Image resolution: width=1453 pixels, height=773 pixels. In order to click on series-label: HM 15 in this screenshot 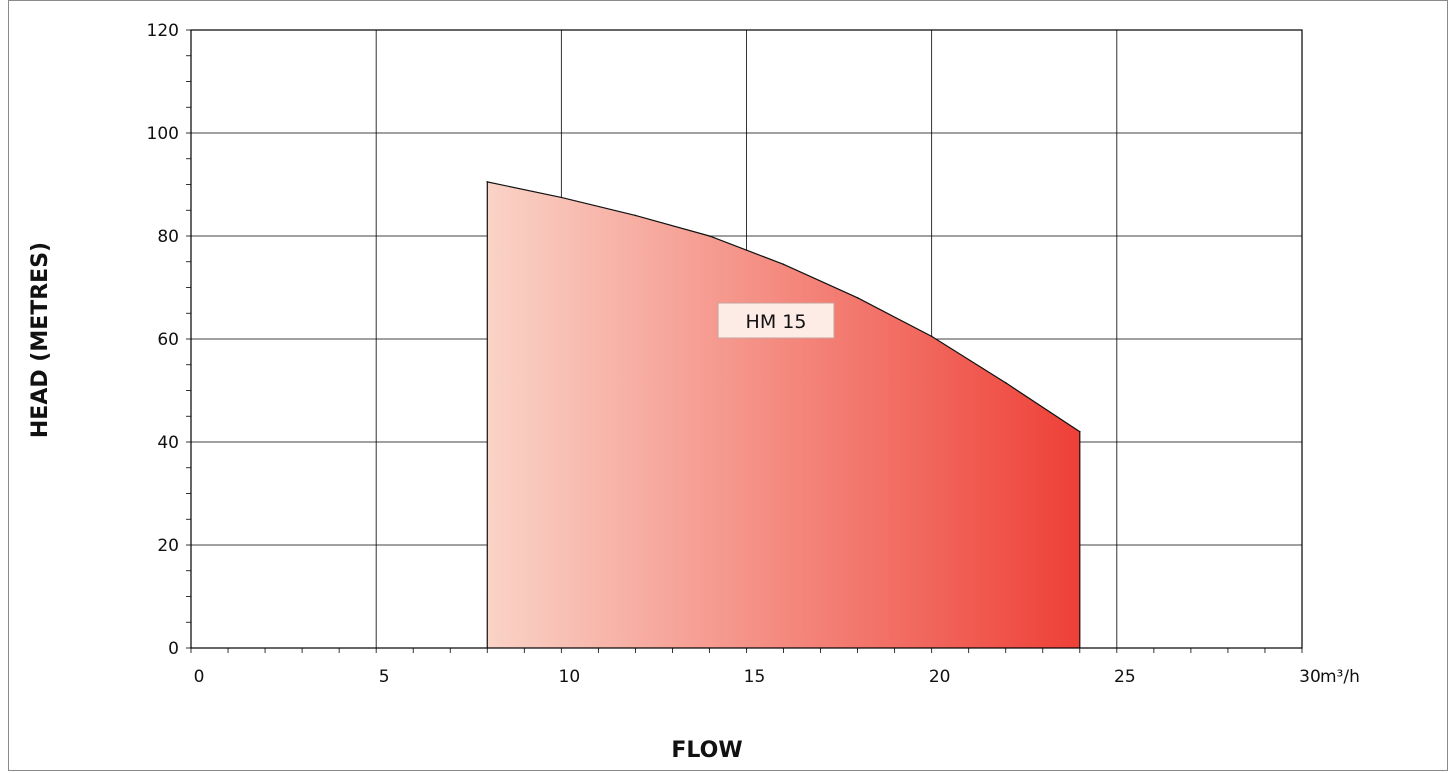, I will do `click(776, 320)`.